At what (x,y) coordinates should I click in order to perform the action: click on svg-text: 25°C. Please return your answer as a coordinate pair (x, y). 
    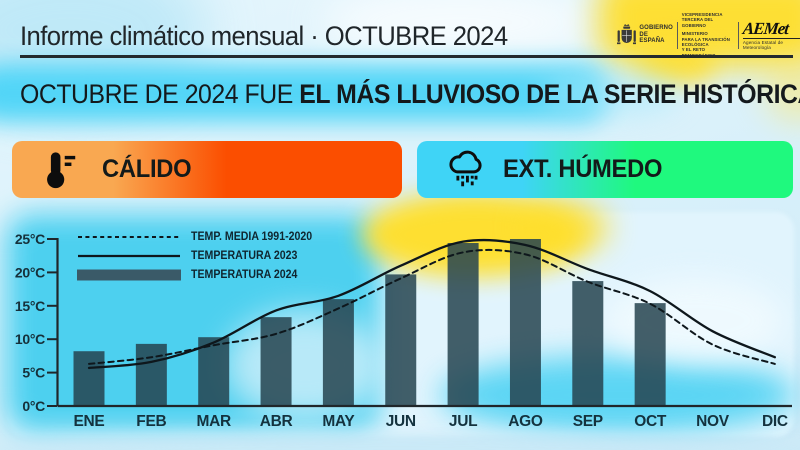
    Looking at the image, I should click on (30, 239).